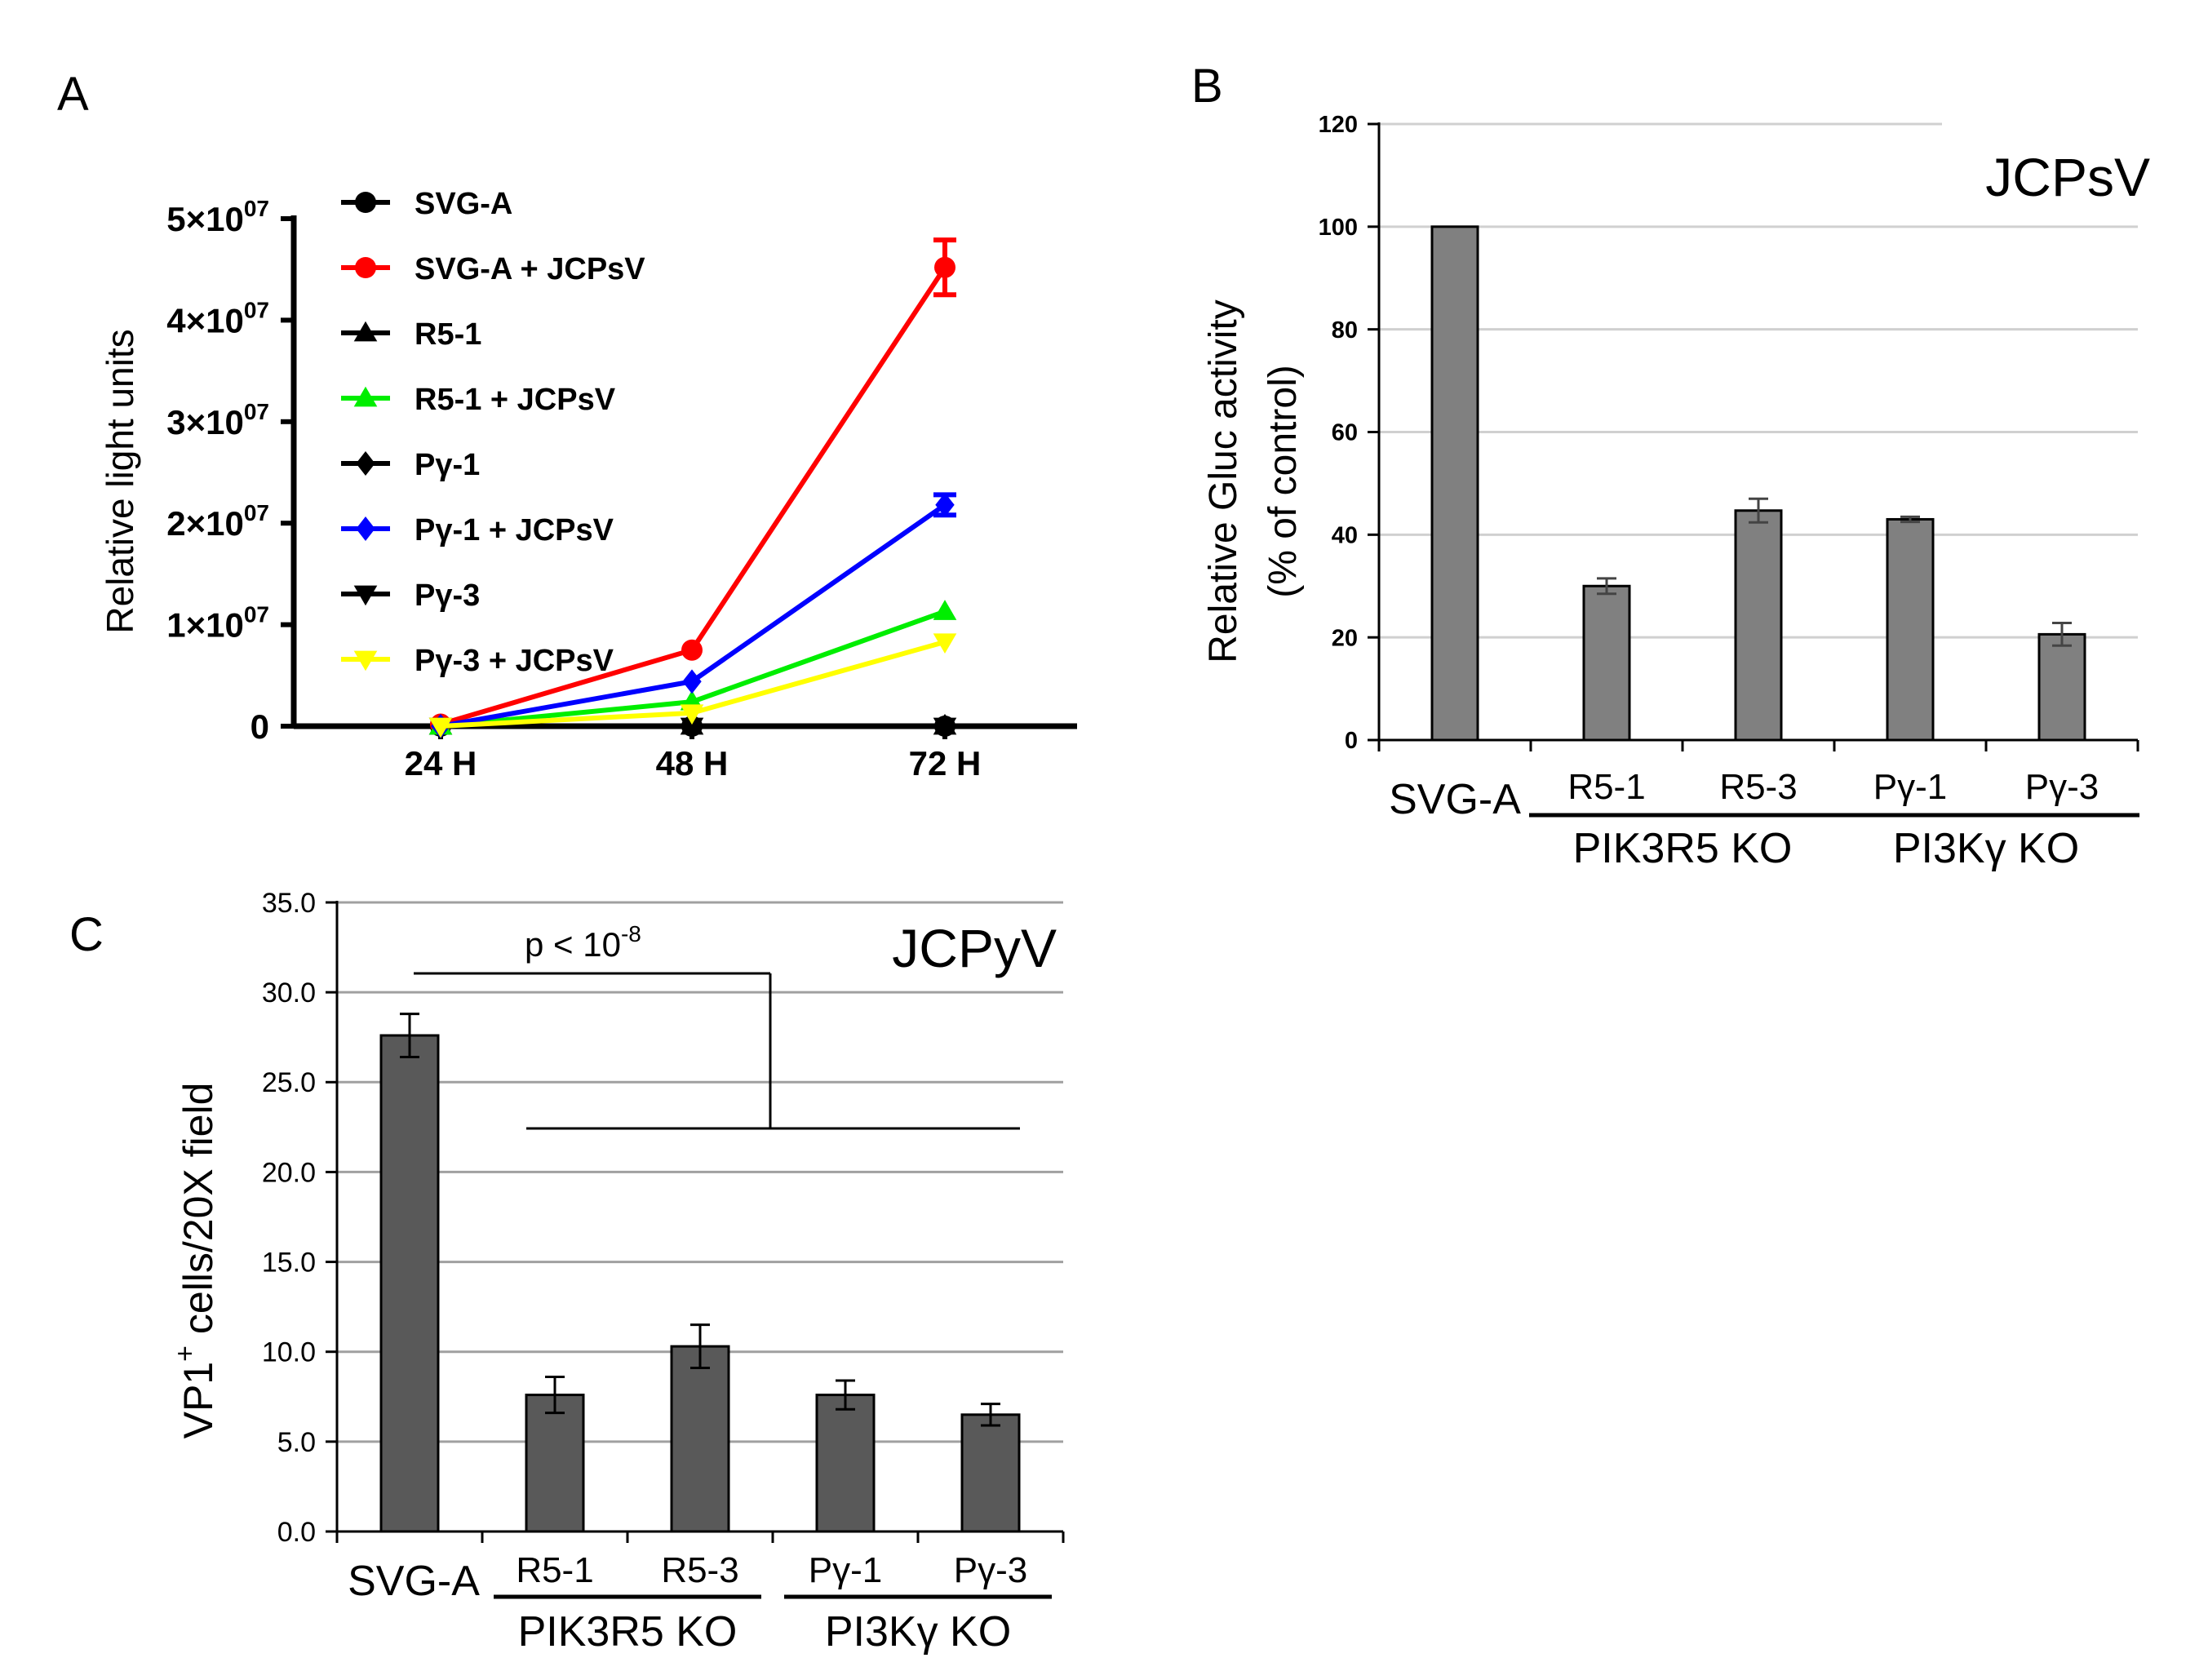  I want to click on panel-b-category-label: SVG-A, so click(1455, 799).